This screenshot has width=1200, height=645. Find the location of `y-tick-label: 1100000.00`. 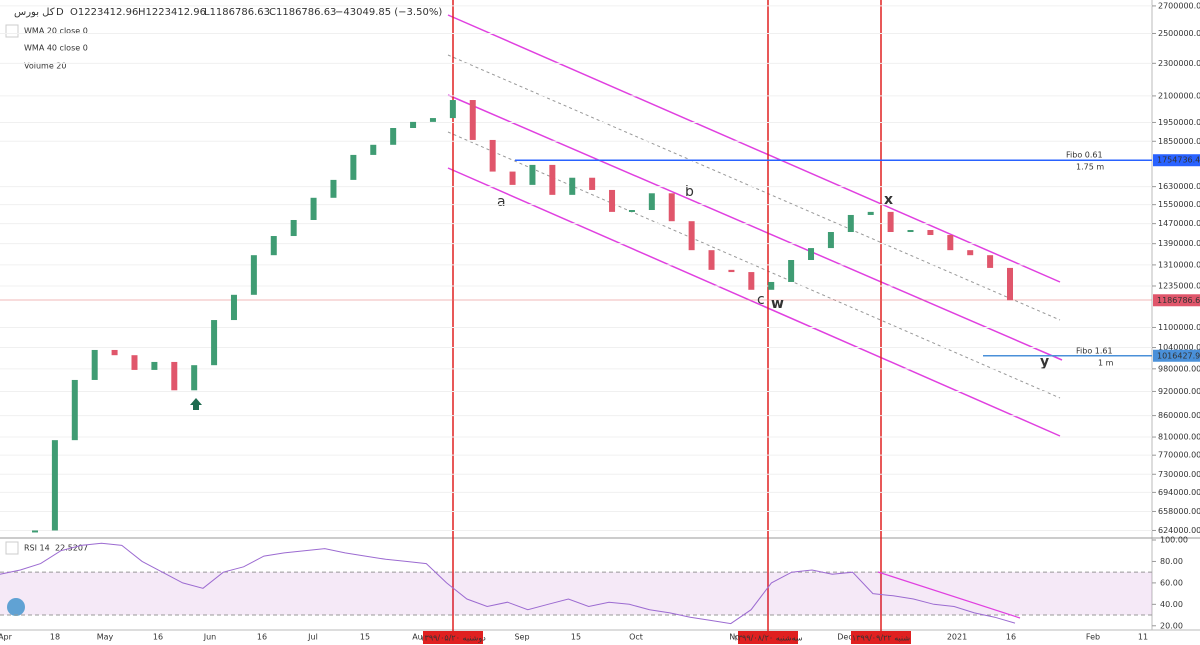

y-tick-label: 1100000.00 is located at coordinates (1179, 327).